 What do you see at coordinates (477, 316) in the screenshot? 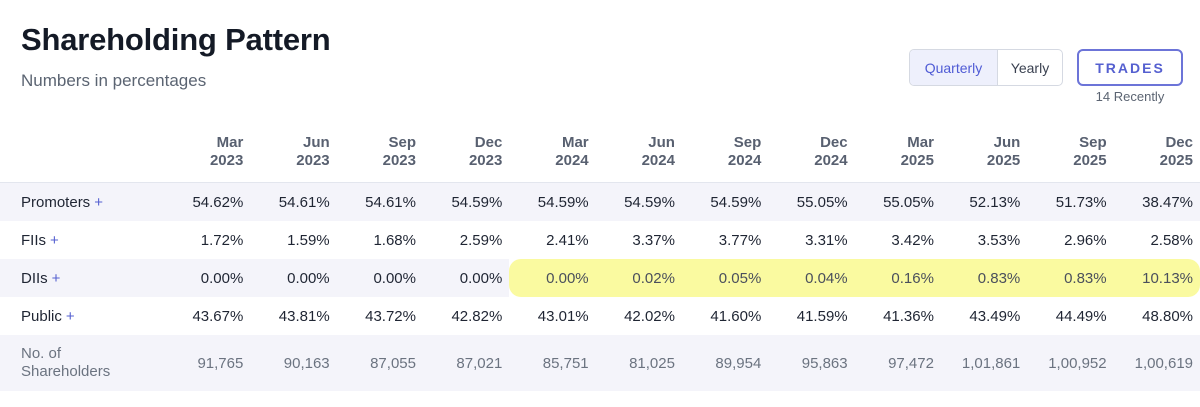
I see `value-cell: 42.82%` at bounding box center [477, 316].